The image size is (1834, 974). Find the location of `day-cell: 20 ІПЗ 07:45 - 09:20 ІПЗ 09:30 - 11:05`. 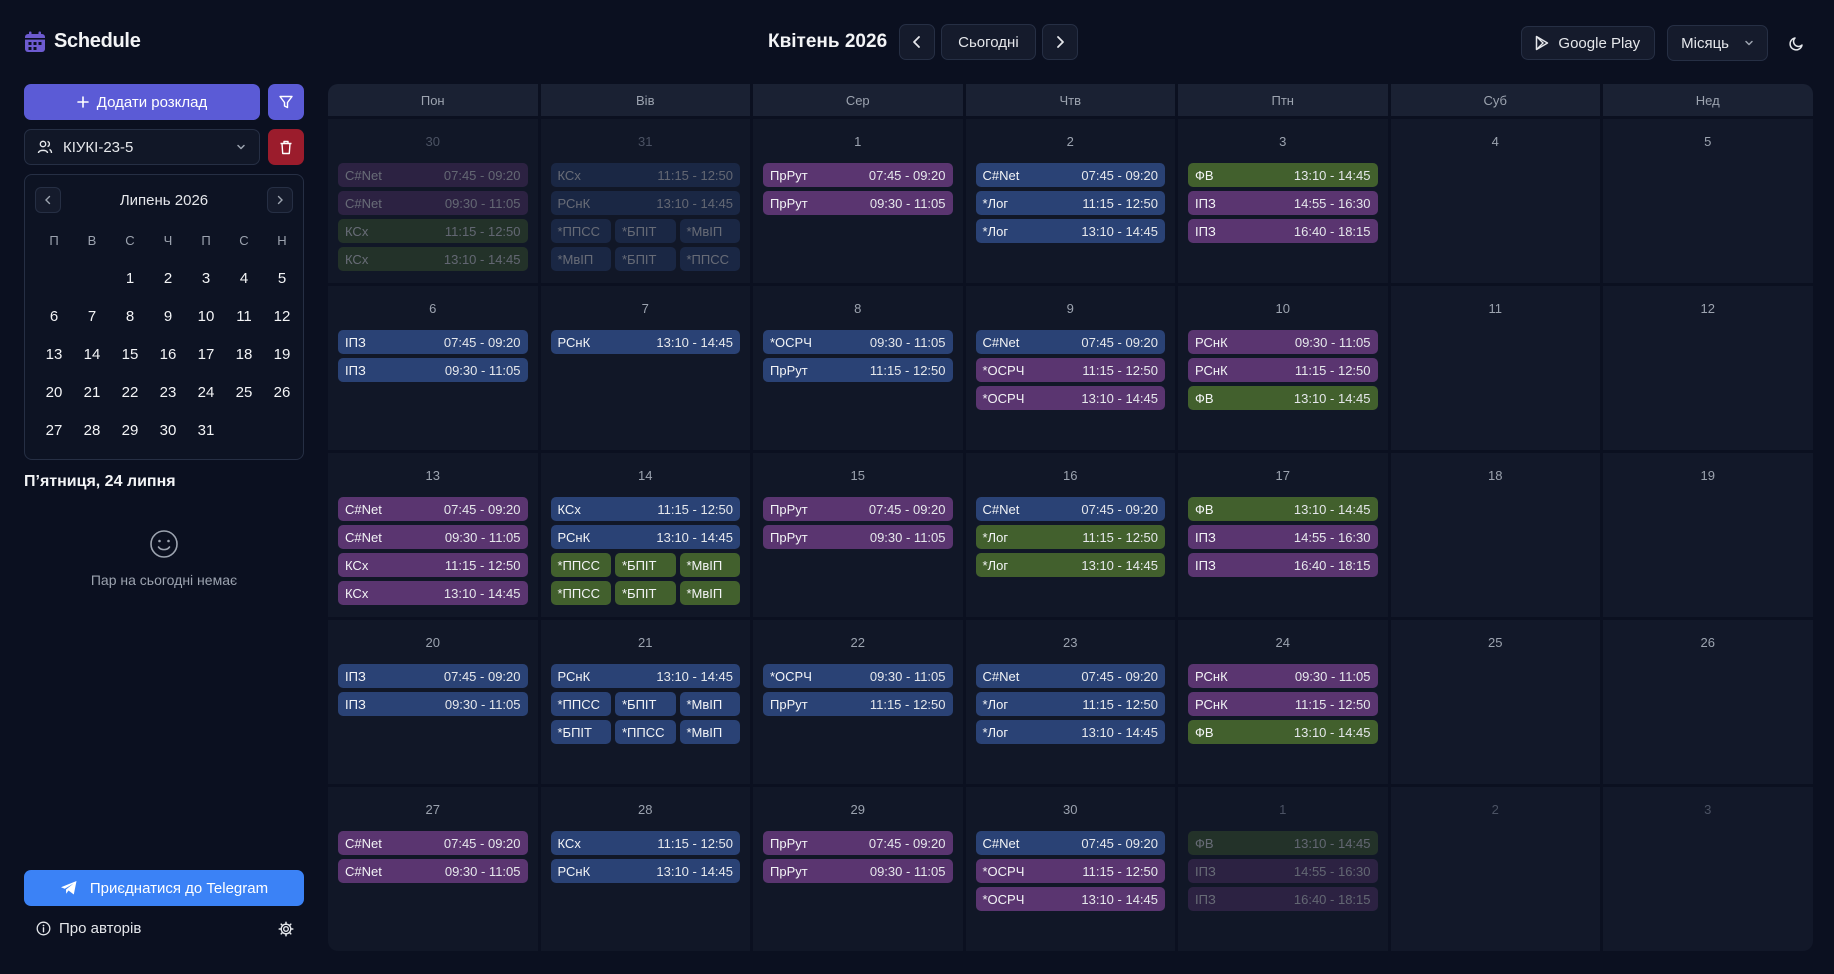

day-cell: 20 ІПЗ 07:45 - 09:20 ІПЗ 09:30 - 11:05 is located at coordinates (433, 702).